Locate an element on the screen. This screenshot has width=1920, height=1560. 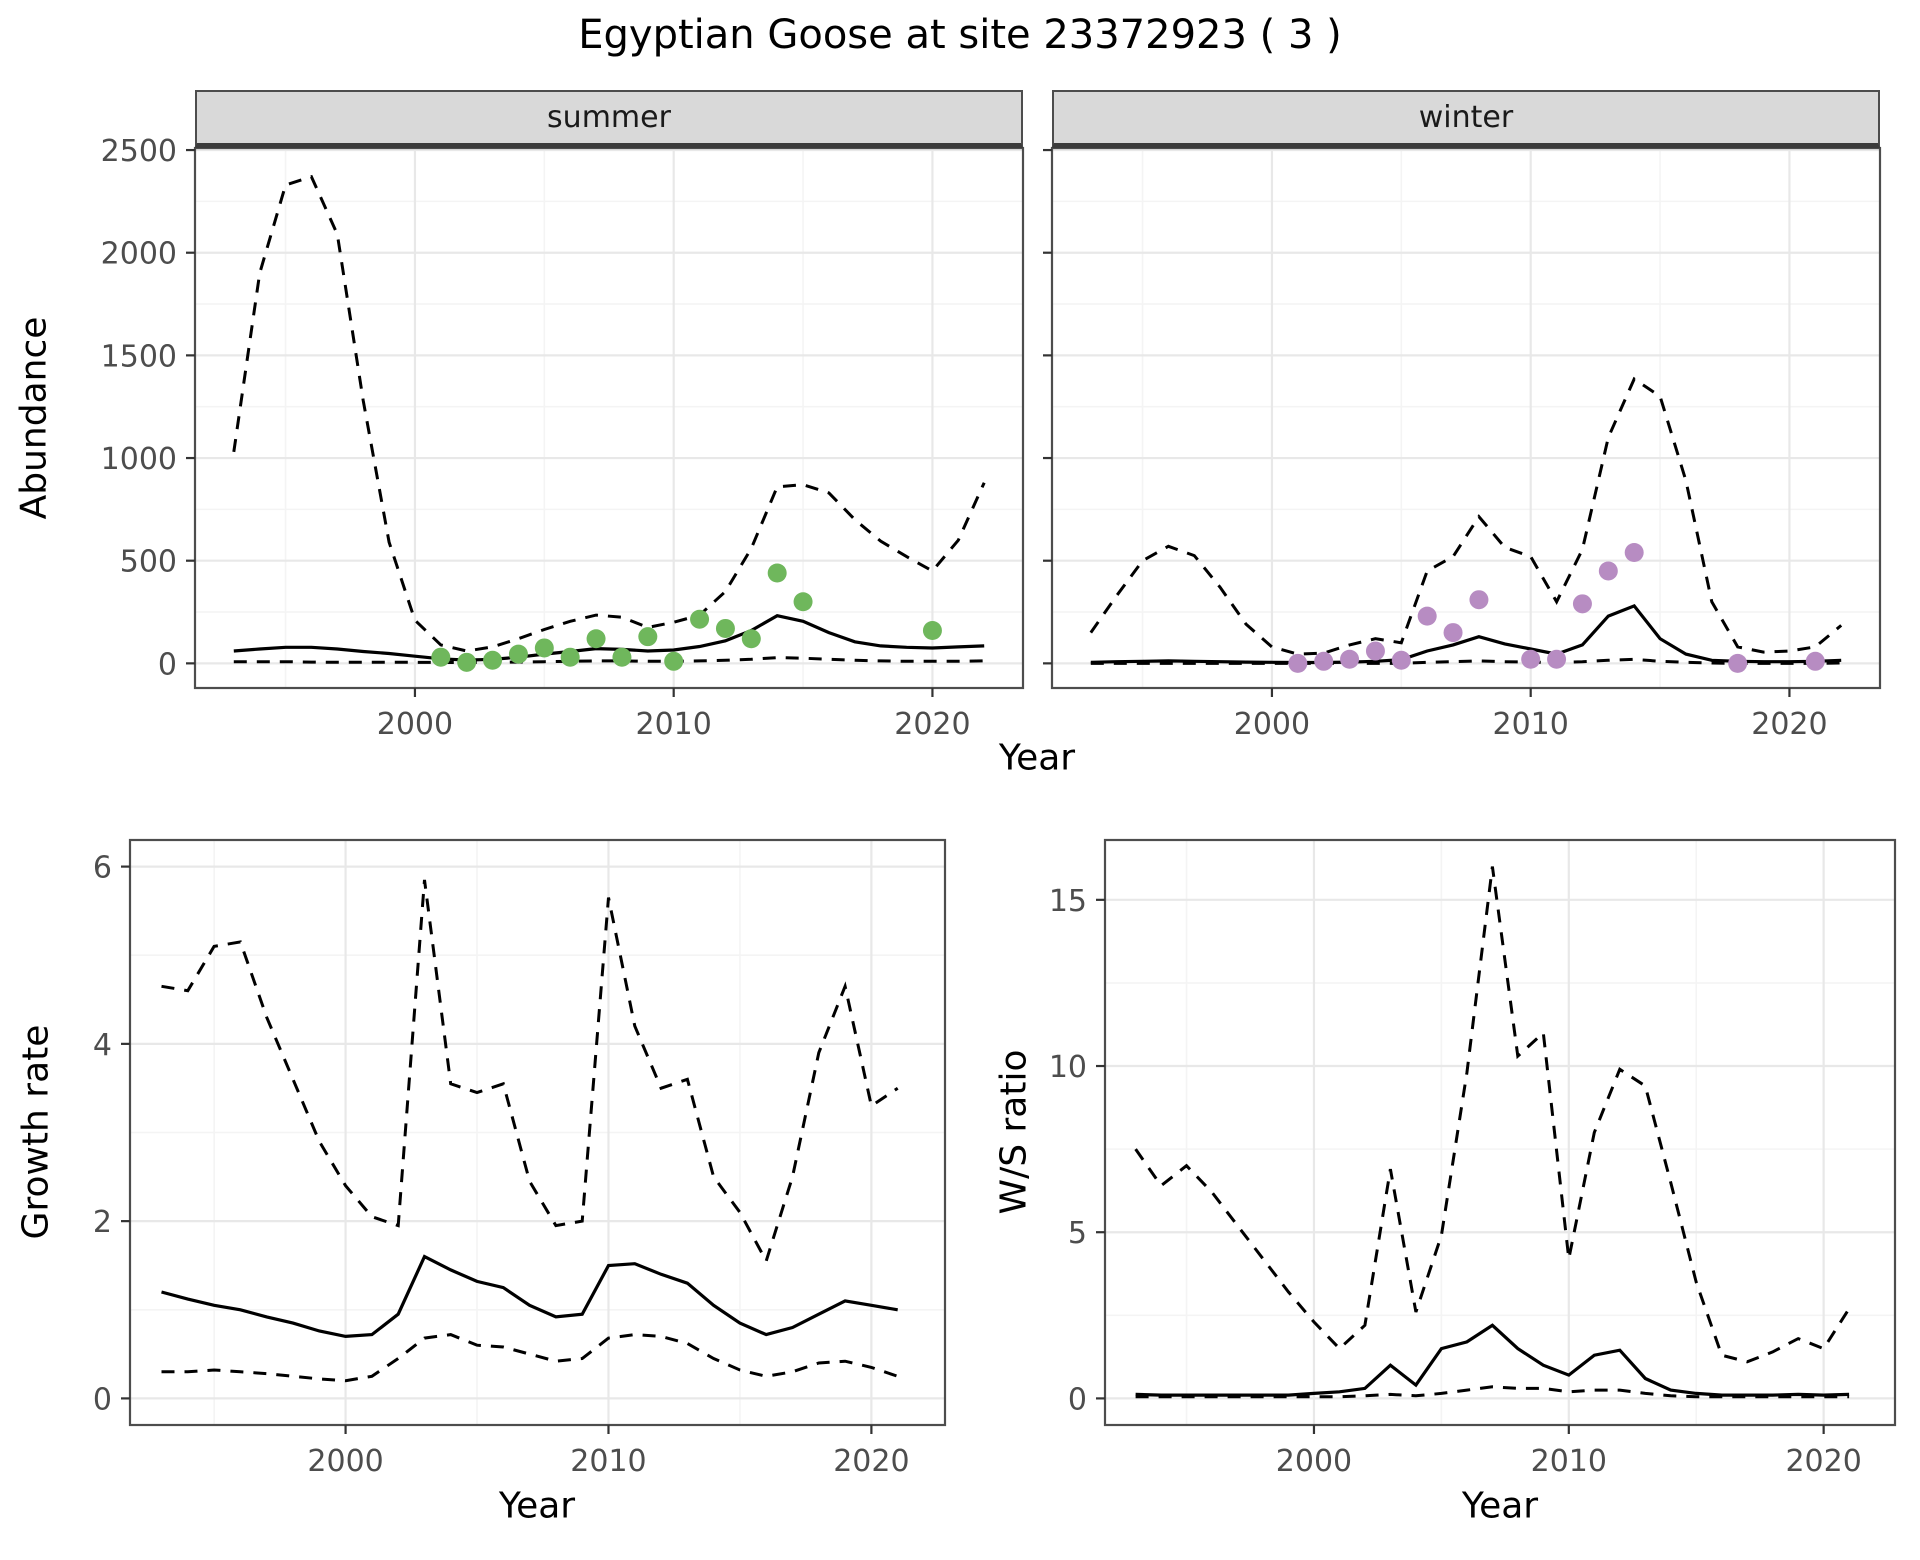
facet-strip-summer-label: summer is located at coordinates (609, 117).